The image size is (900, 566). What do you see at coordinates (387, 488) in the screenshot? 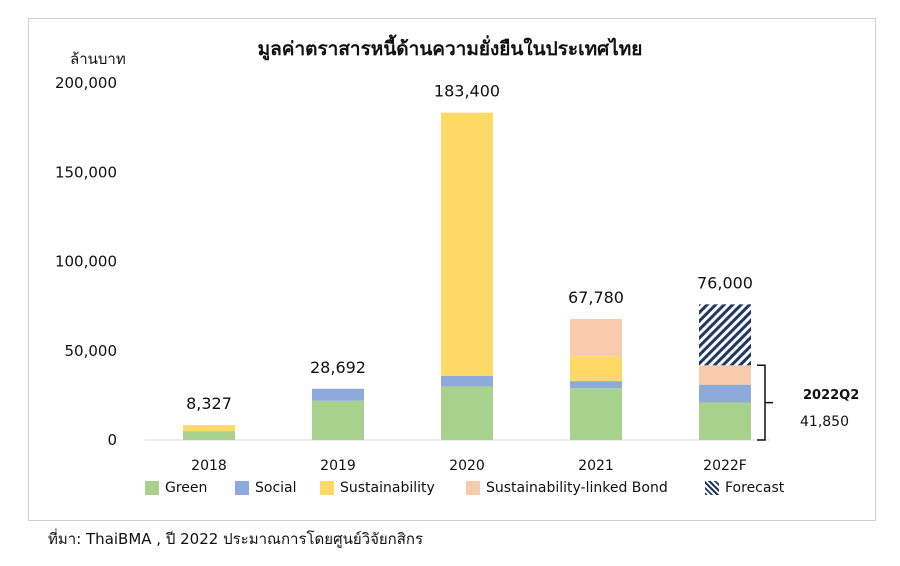
I see `legend-label: Sustainability` at bounding box center [387, 488].